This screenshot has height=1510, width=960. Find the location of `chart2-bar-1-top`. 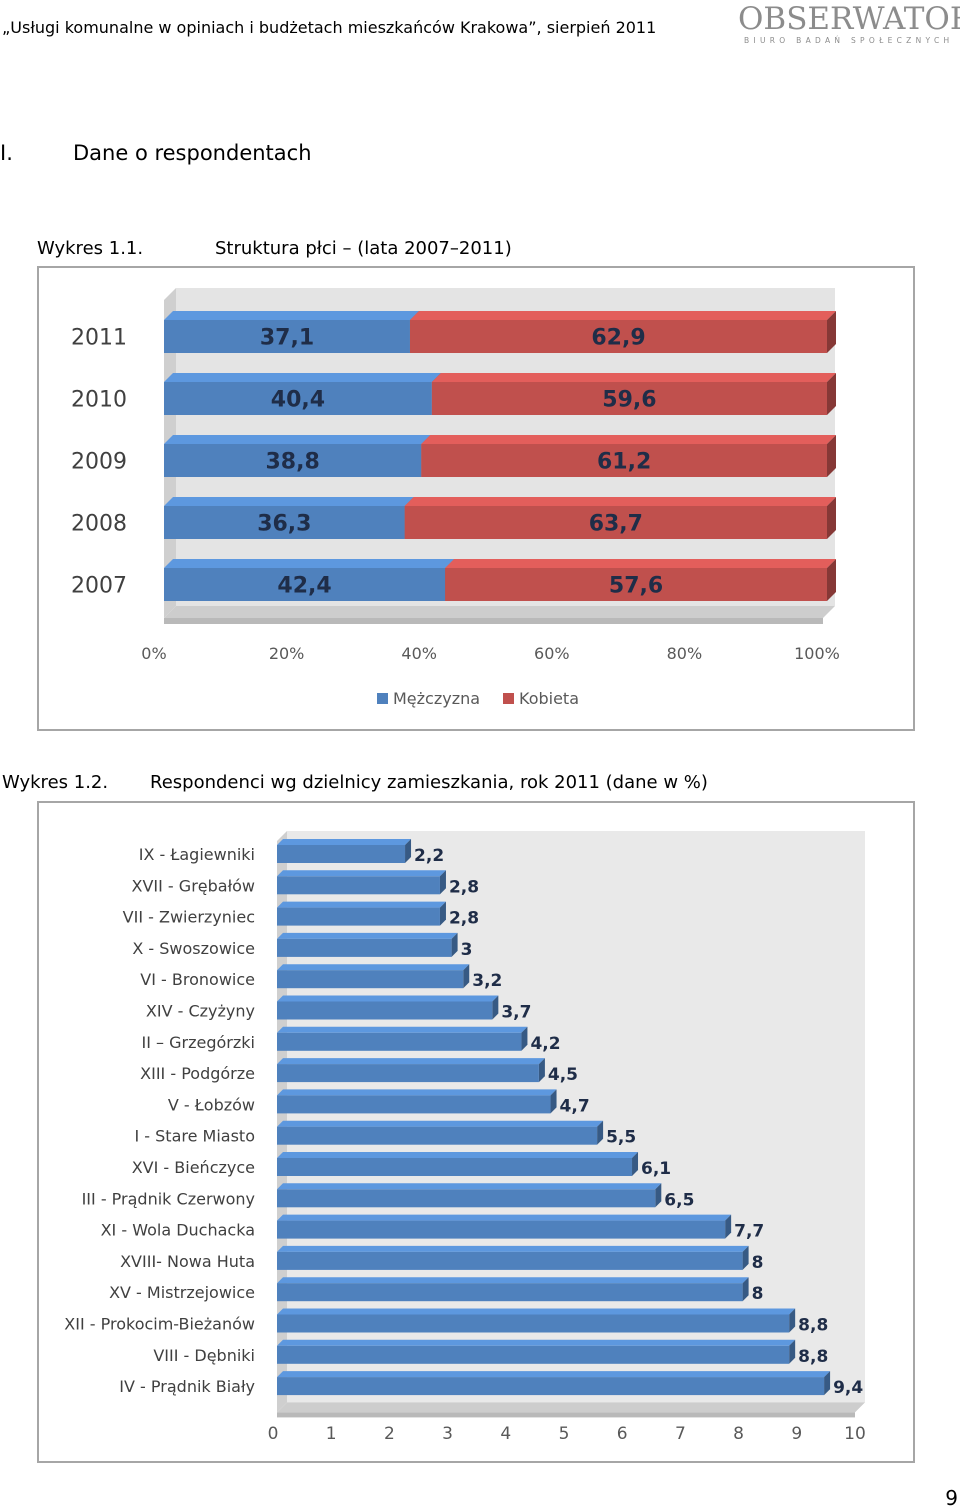

chart2-bar-1-top is located at coordinates (361, 873).